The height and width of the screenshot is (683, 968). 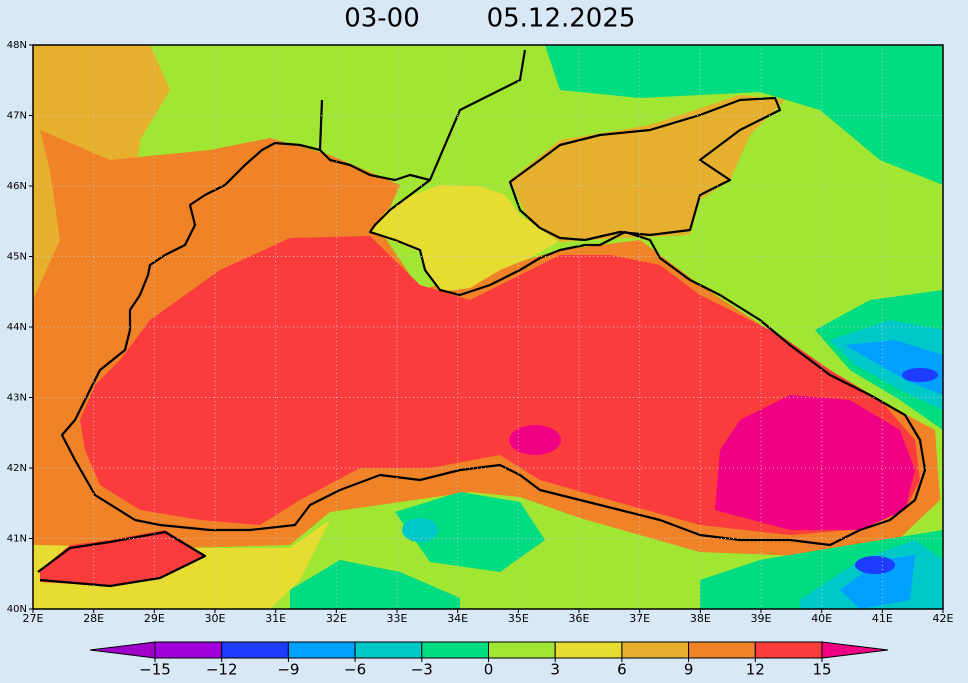 What do you see at coordinates (17, 45) in the screenshot?
I see `lat-label: 48N` at bounding box center [17, 45].